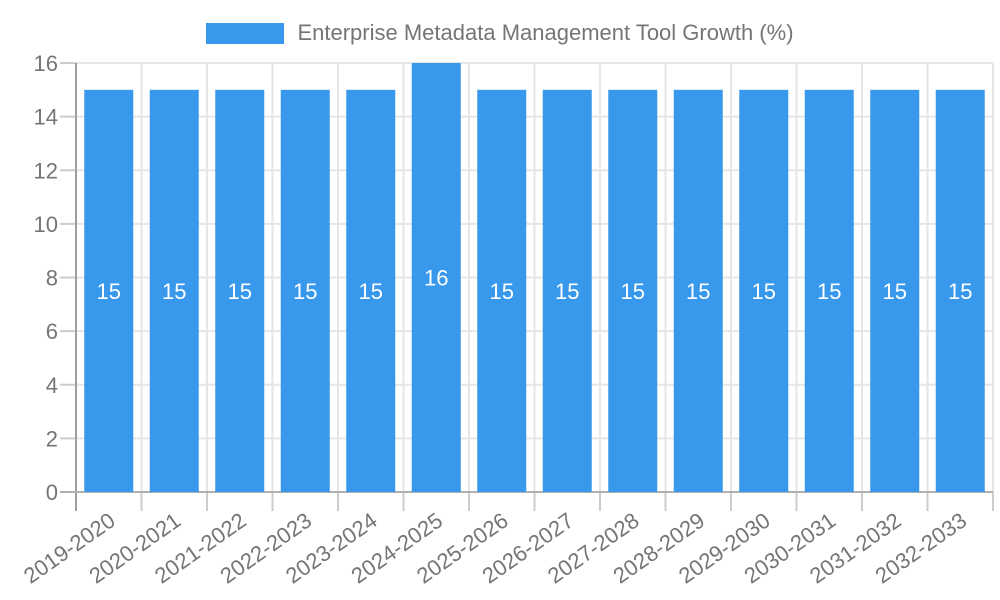 This screenshot has width=1000, height=600. What do you see at coordinates (46, 117) in the screenshot?
I see `y-axis-tick-label: 14` at bounding box center [46, 117].